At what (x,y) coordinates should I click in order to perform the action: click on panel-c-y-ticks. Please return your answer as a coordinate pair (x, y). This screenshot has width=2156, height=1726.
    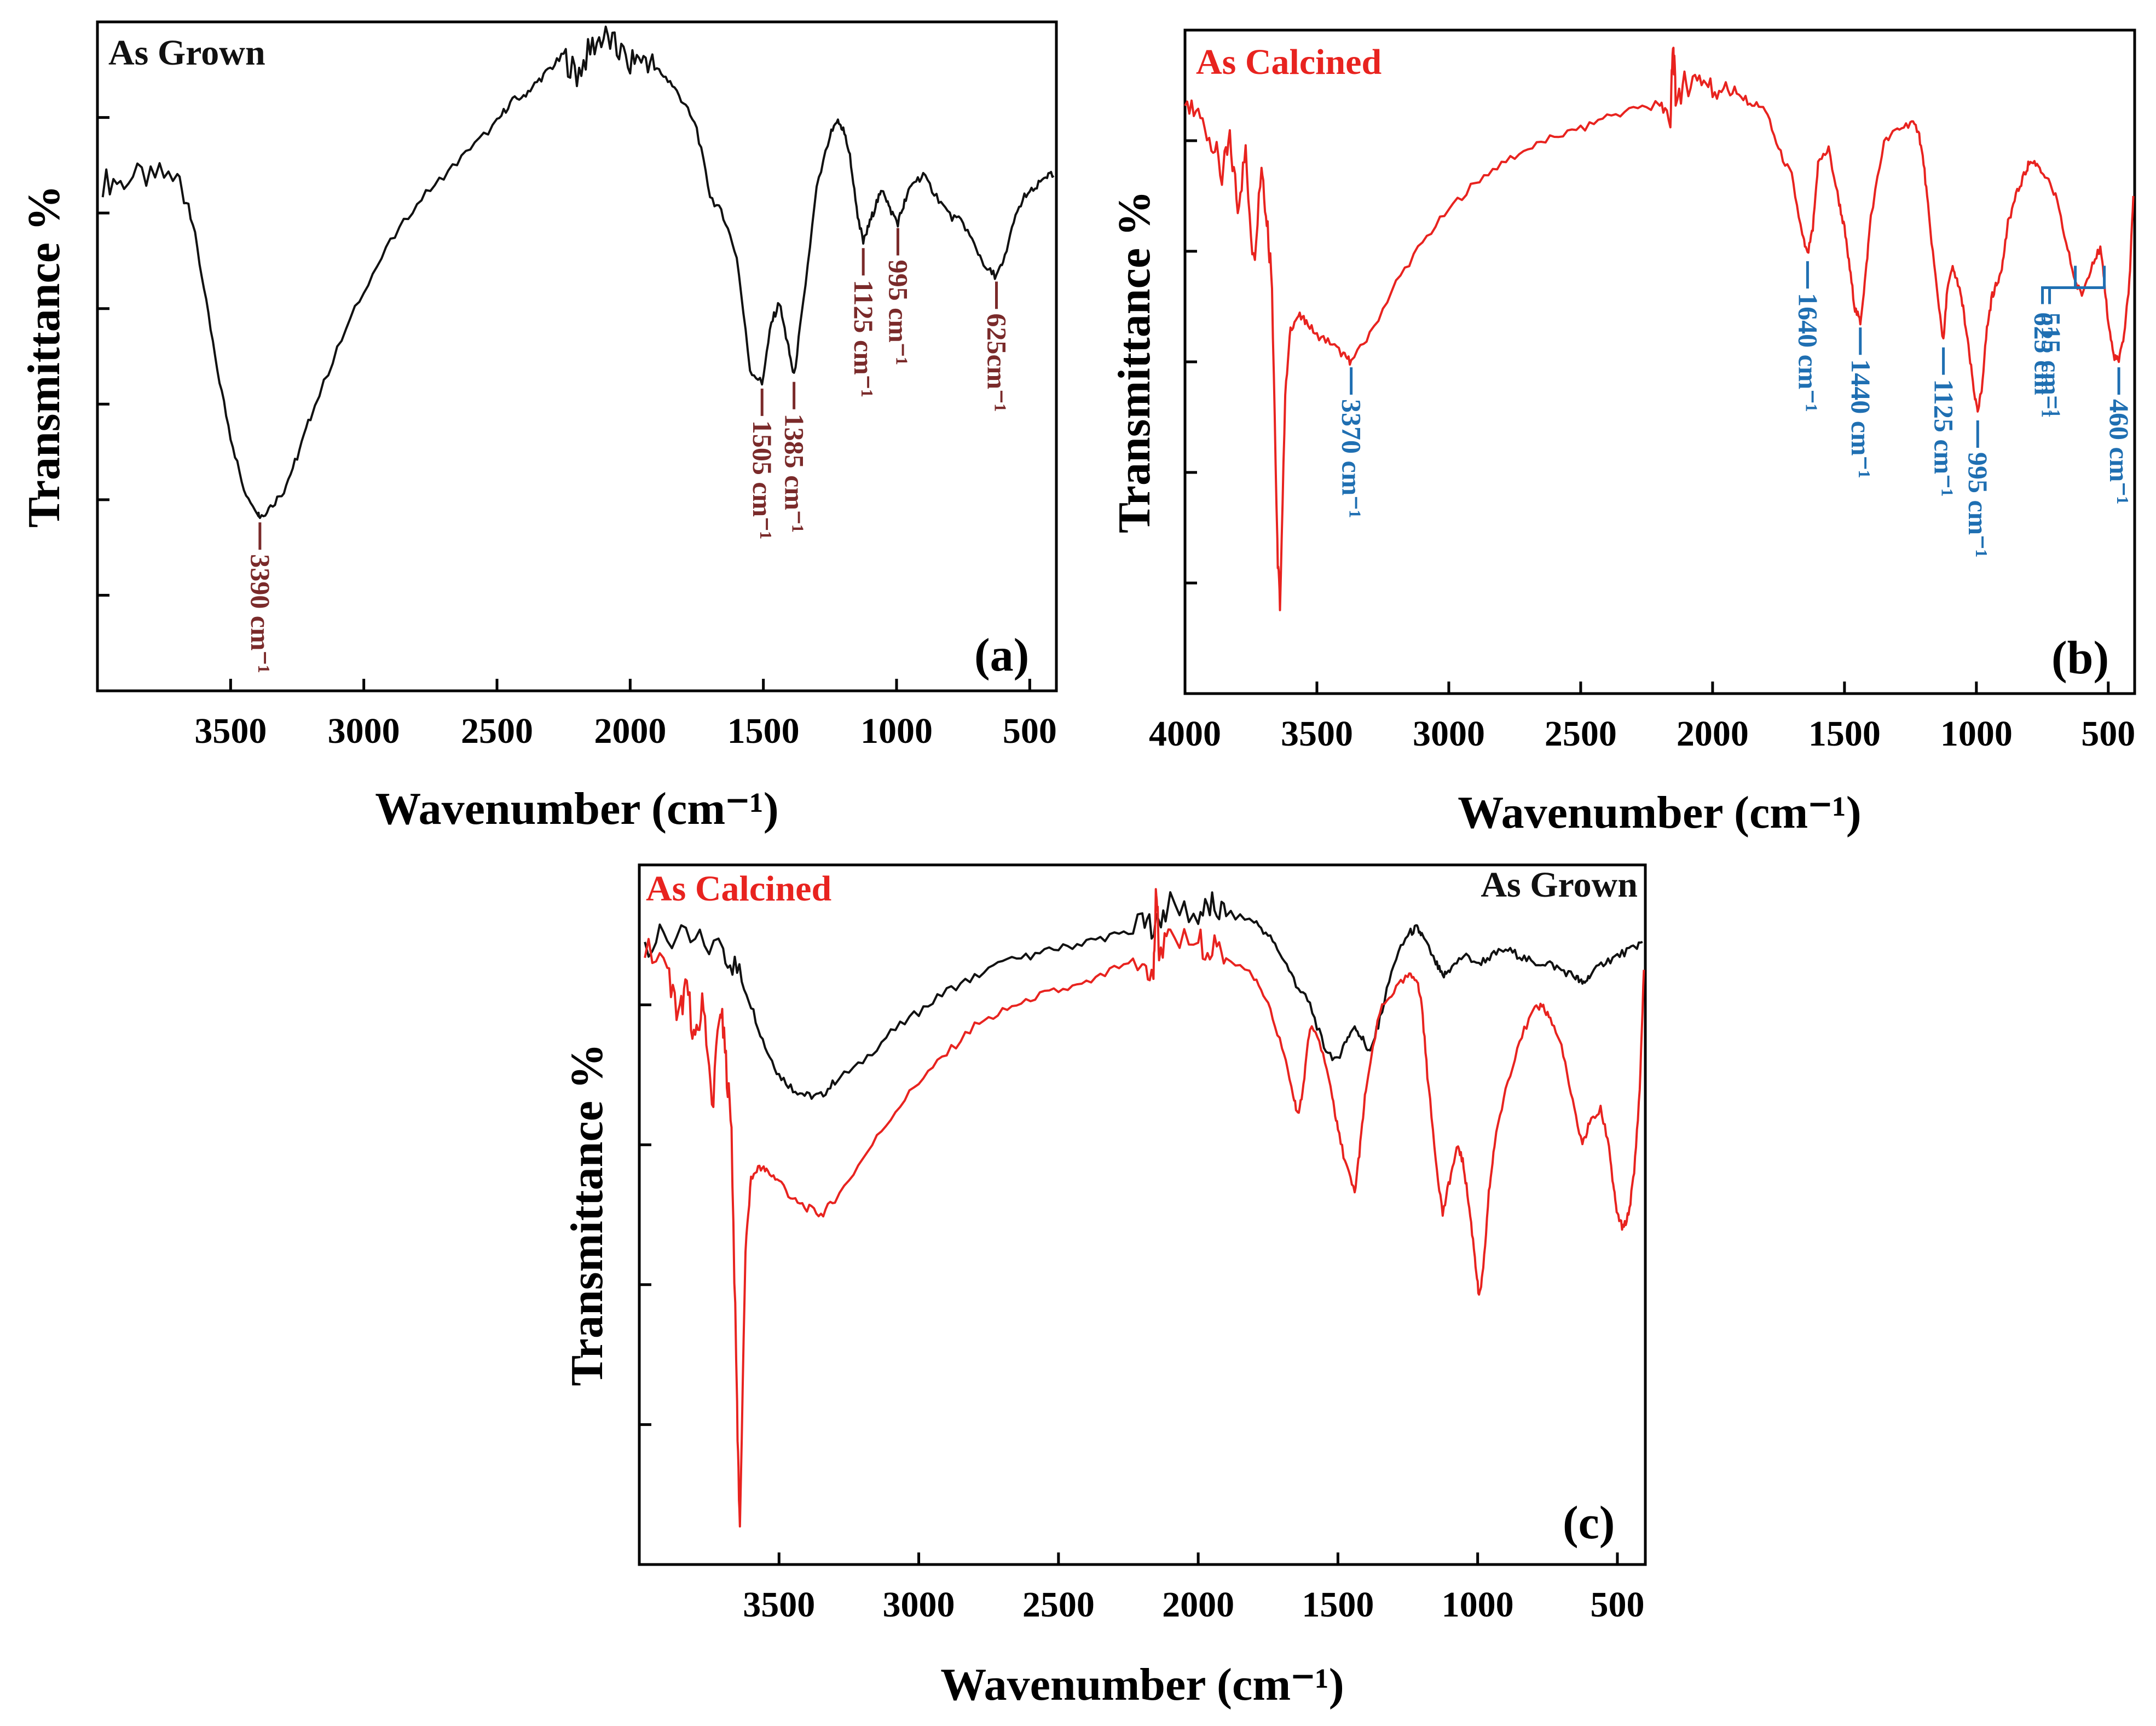
    Looking at the image, I should click on (645, 1214).